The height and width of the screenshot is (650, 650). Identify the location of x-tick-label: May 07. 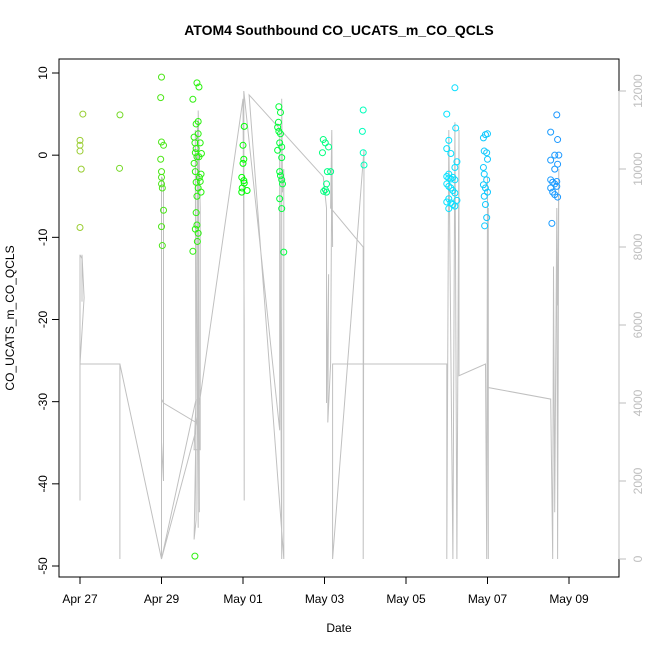
(488, 599).